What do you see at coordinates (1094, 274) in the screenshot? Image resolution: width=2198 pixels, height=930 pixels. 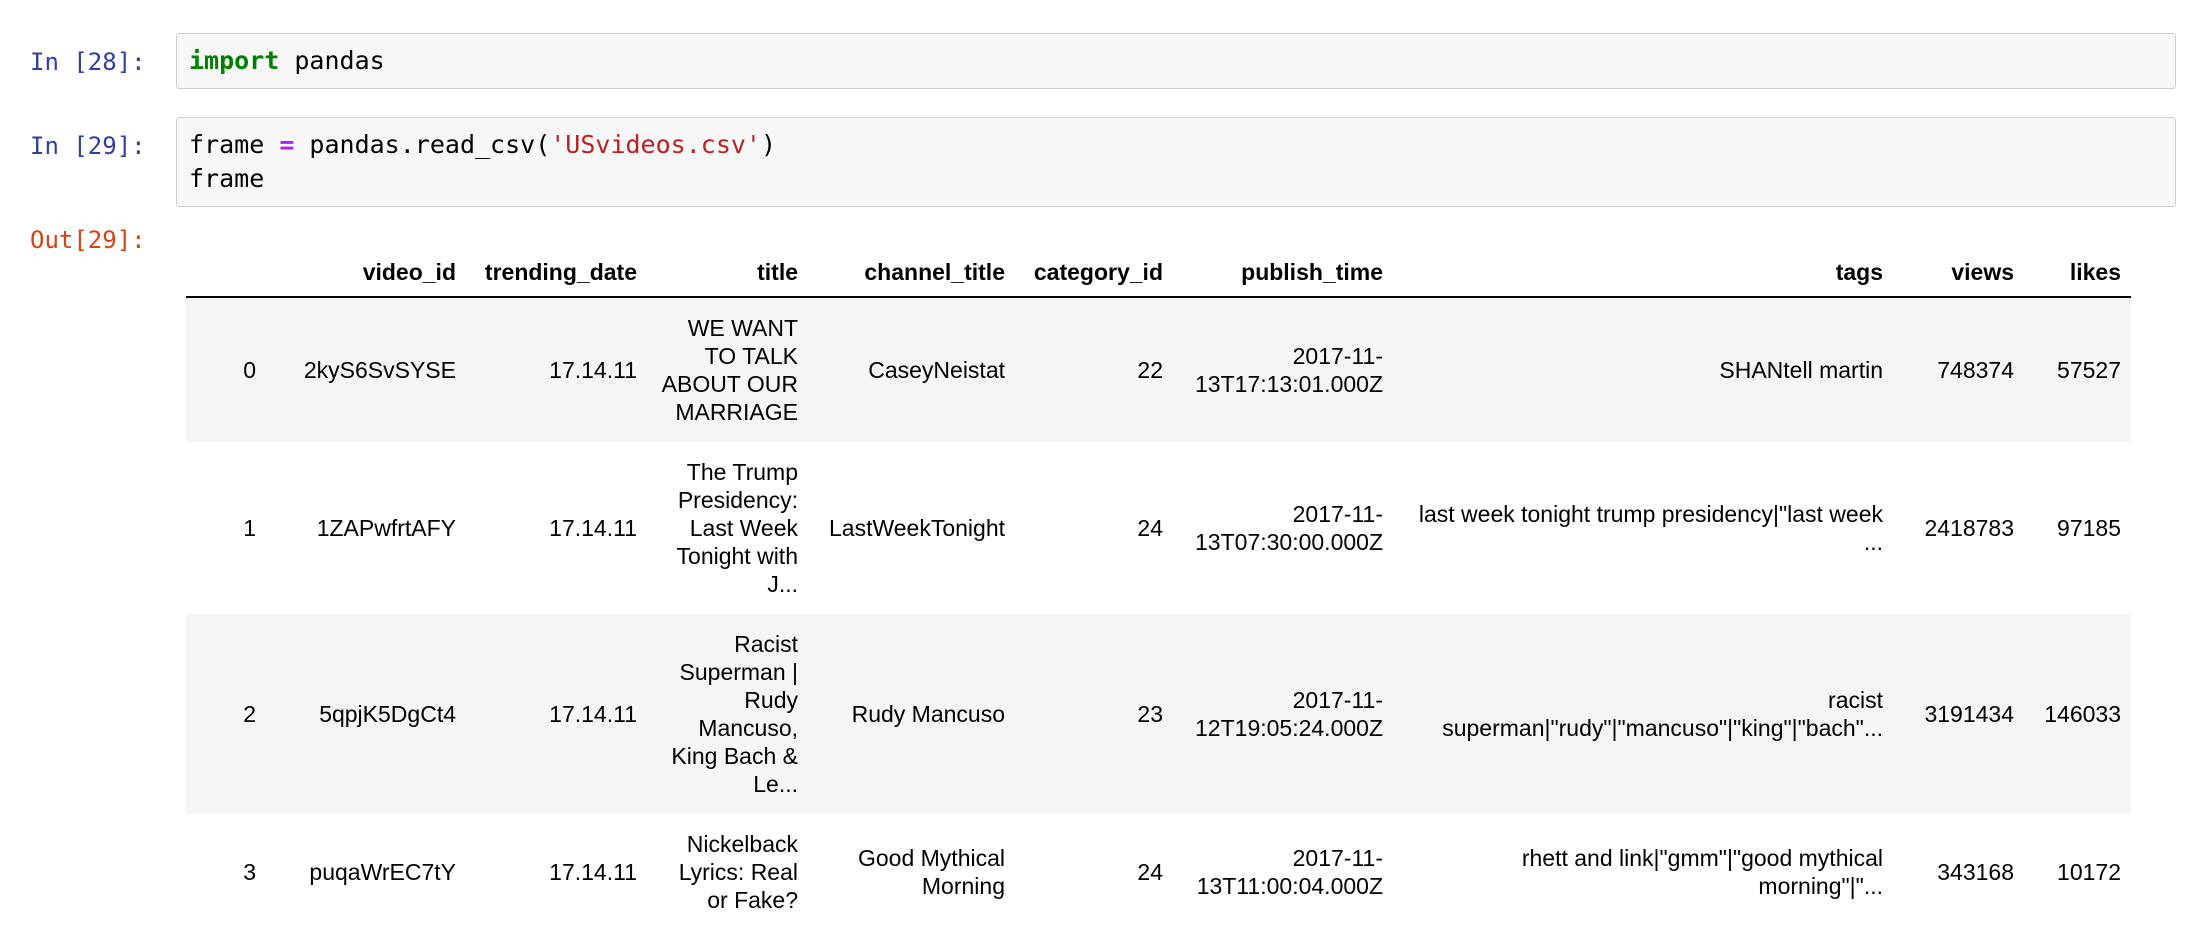 I see `column-header: category_id` at bounding box center [1094, 274].